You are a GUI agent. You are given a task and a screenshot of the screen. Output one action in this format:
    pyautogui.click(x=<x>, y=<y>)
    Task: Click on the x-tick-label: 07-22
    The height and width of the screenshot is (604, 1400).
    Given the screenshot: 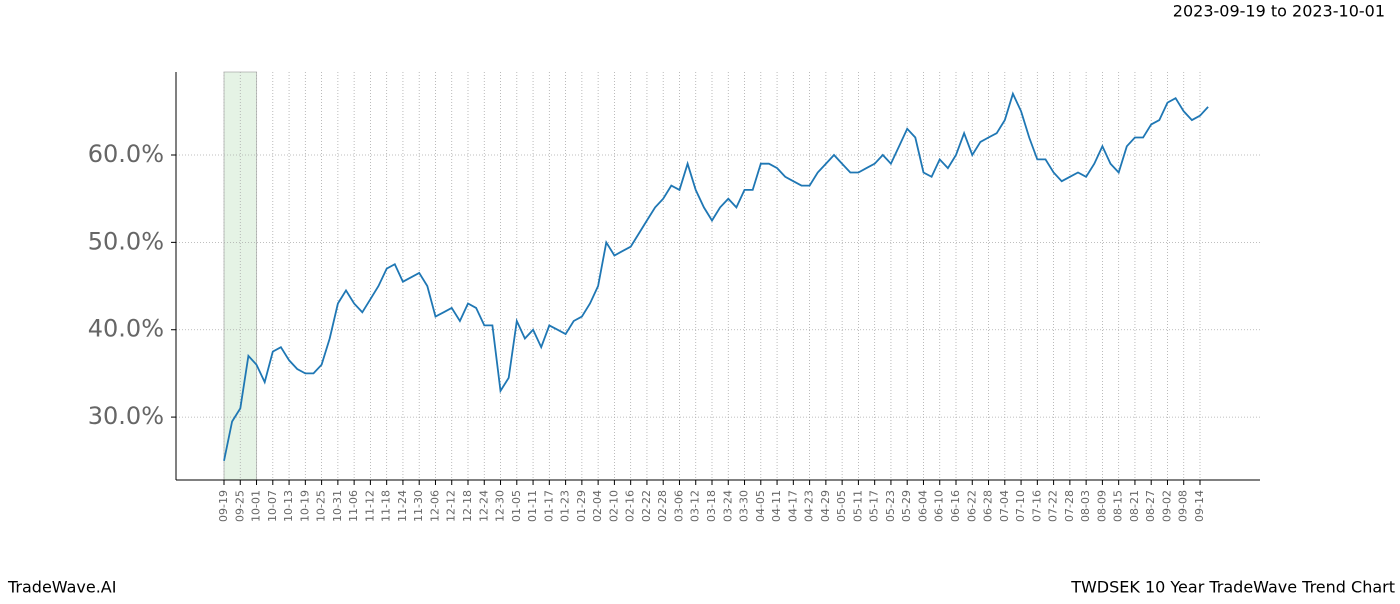 What is the action you would take?
    pyautogui.click(x=1053, y=506)
    